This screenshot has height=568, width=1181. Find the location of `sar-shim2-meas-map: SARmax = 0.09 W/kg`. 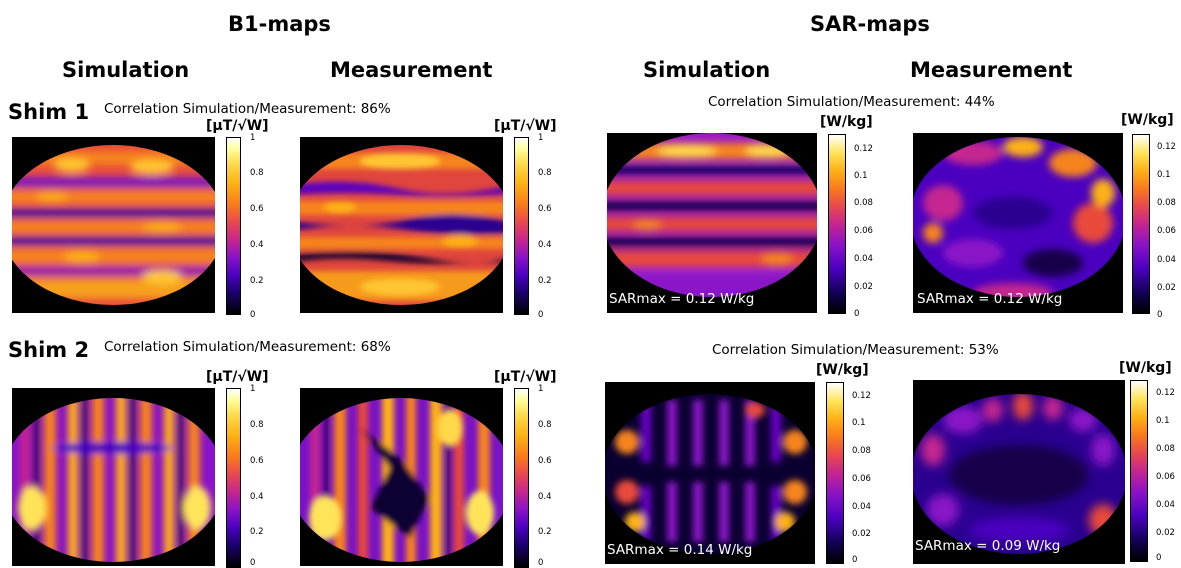

sar-shim2-meas-map: SARmax = 0.09 W/kg is located at coordinates (1019, 472).